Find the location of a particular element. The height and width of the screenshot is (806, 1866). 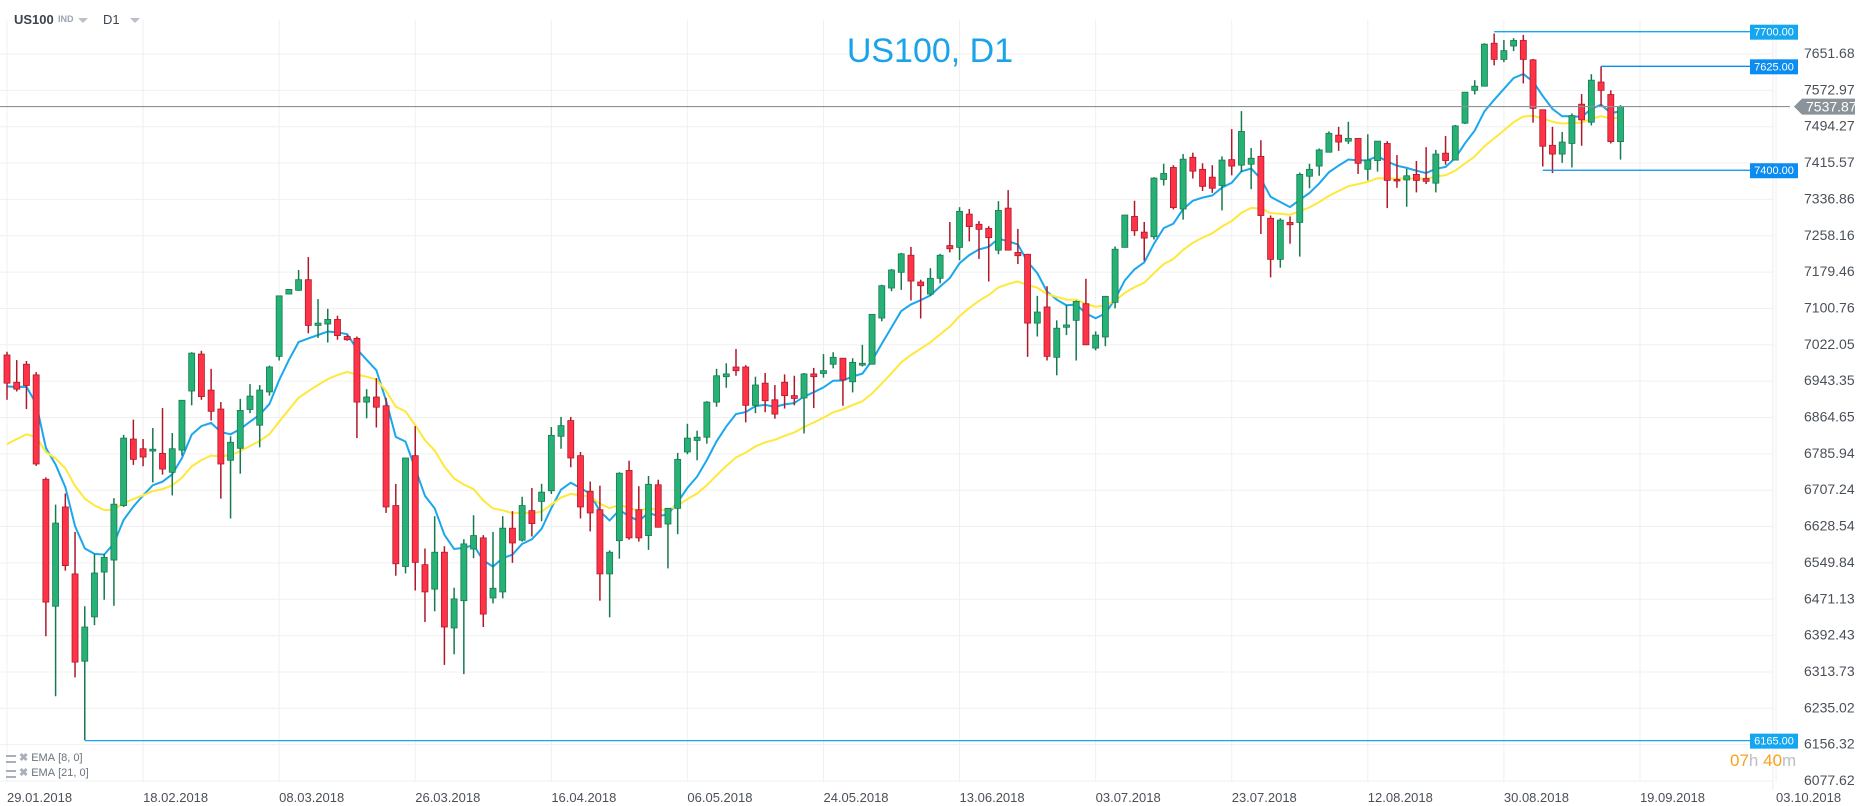

level-7400.00: 7400.00 is located at coordinates (1670, 171).